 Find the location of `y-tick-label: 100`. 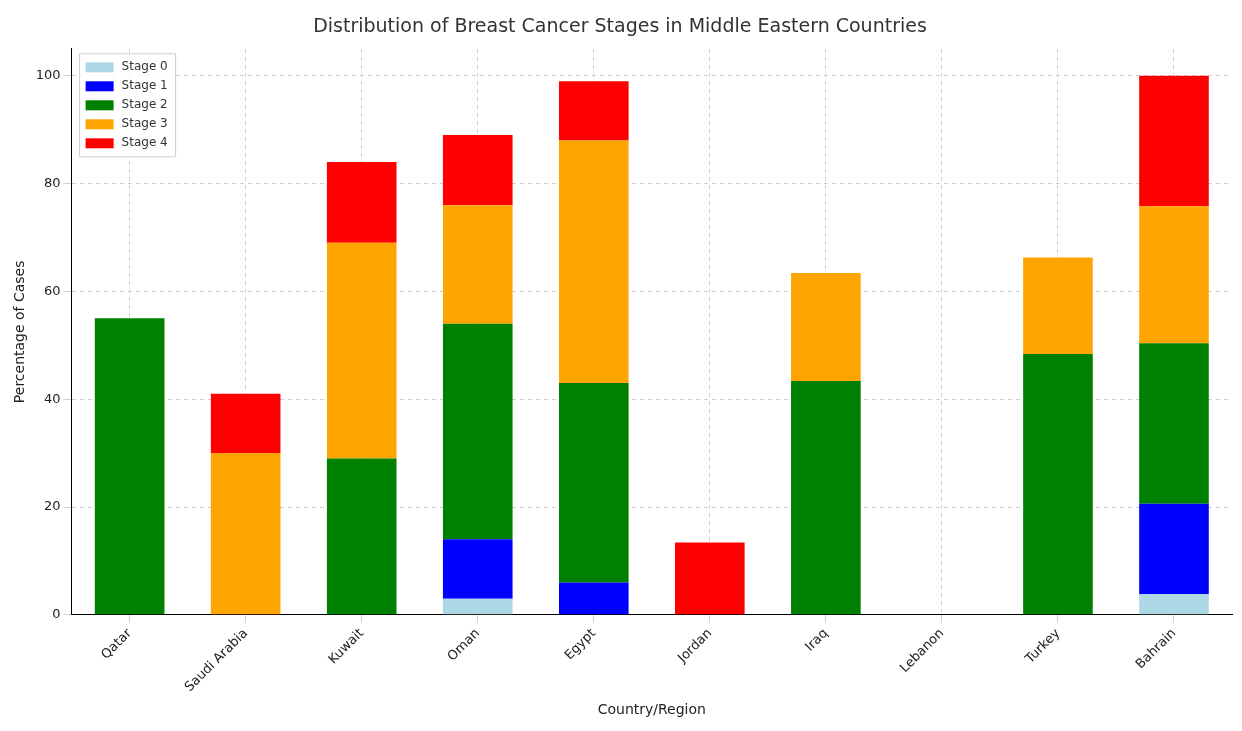

y-tick-label: 100 is located at coordinates (48, 75).